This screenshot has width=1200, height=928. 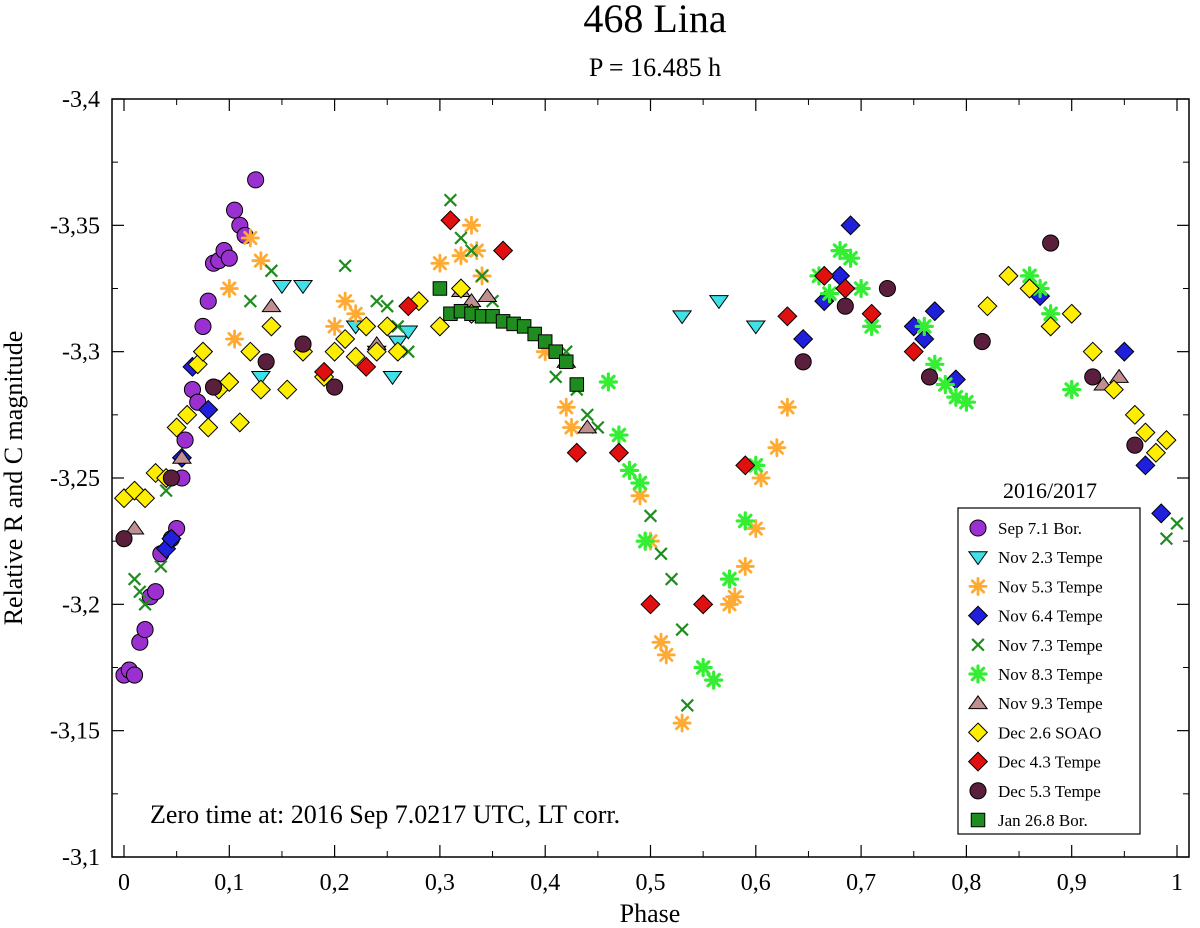 I want to click on legend-title: 2016/2017, so click(x=1050, y=490).